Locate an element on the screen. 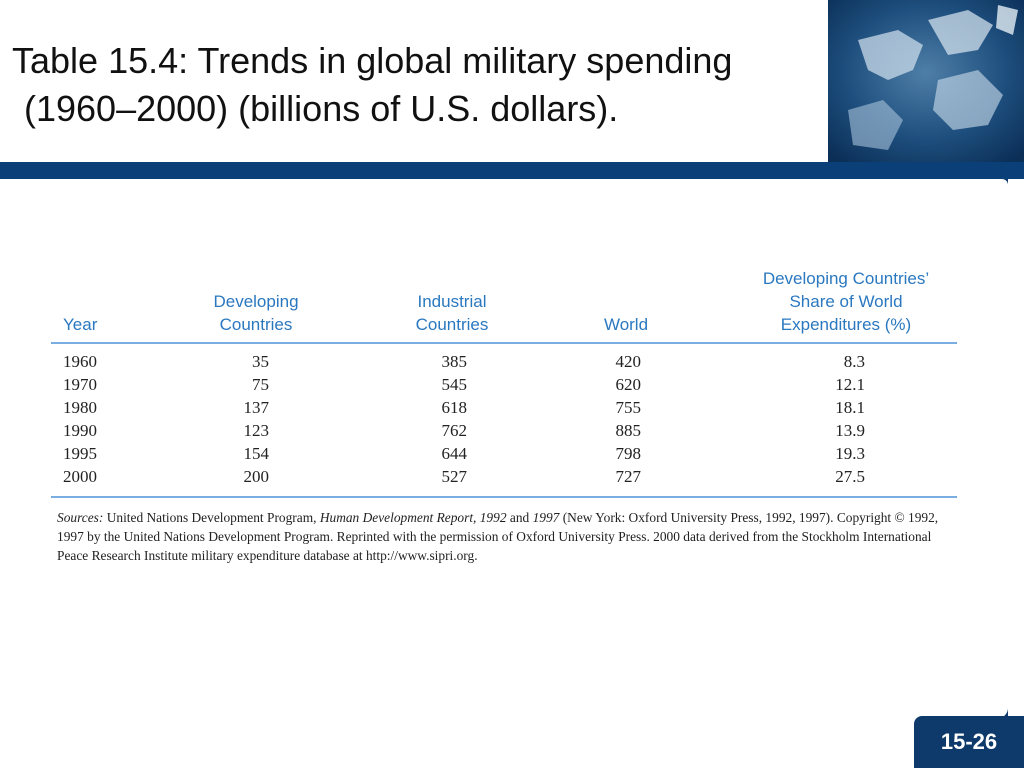 Image resolution: width=1024 pixels, height=768 pixels. cell-world: 420 is located at coordinates (628, 361).